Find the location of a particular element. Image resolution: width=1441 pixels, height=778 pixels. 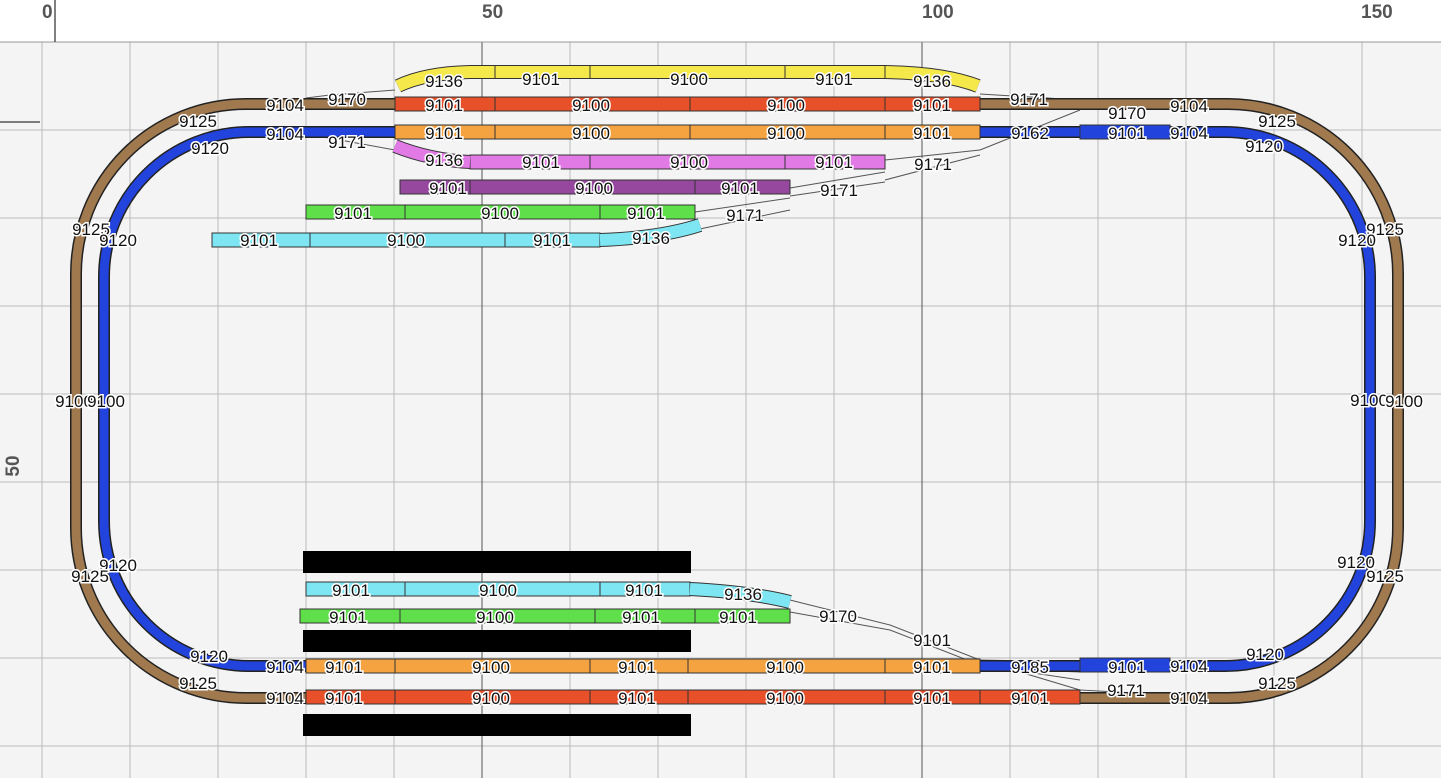

part-label: 9185 is located at coordinates (1030, 667).